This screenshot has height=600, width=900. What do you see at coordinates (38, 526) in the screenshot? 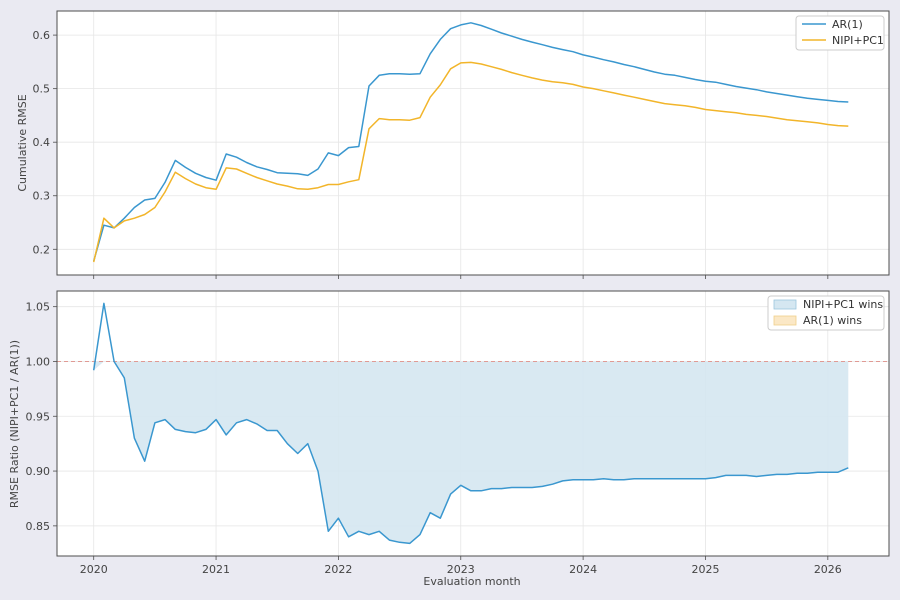
I see `y-tick-label: 0.85` at bounding box center [38, 526].